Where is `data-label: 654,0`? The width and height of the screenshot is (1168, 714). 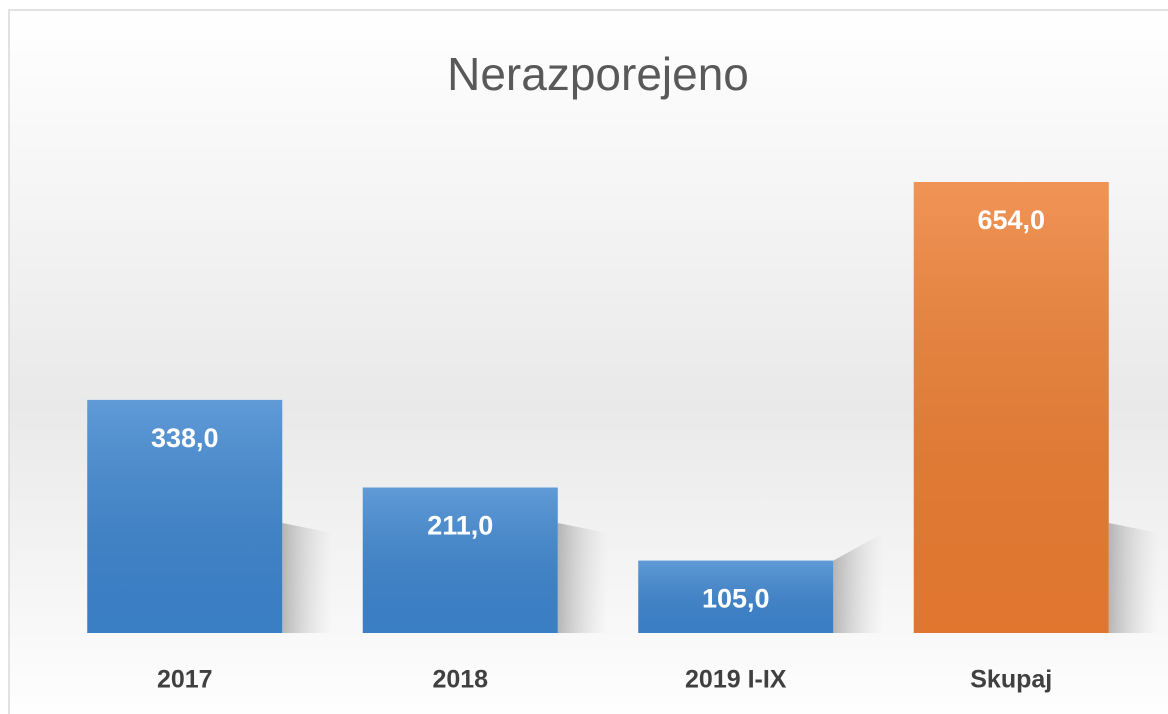
data-label: 654,0 is located at coordinates (1011, 220).